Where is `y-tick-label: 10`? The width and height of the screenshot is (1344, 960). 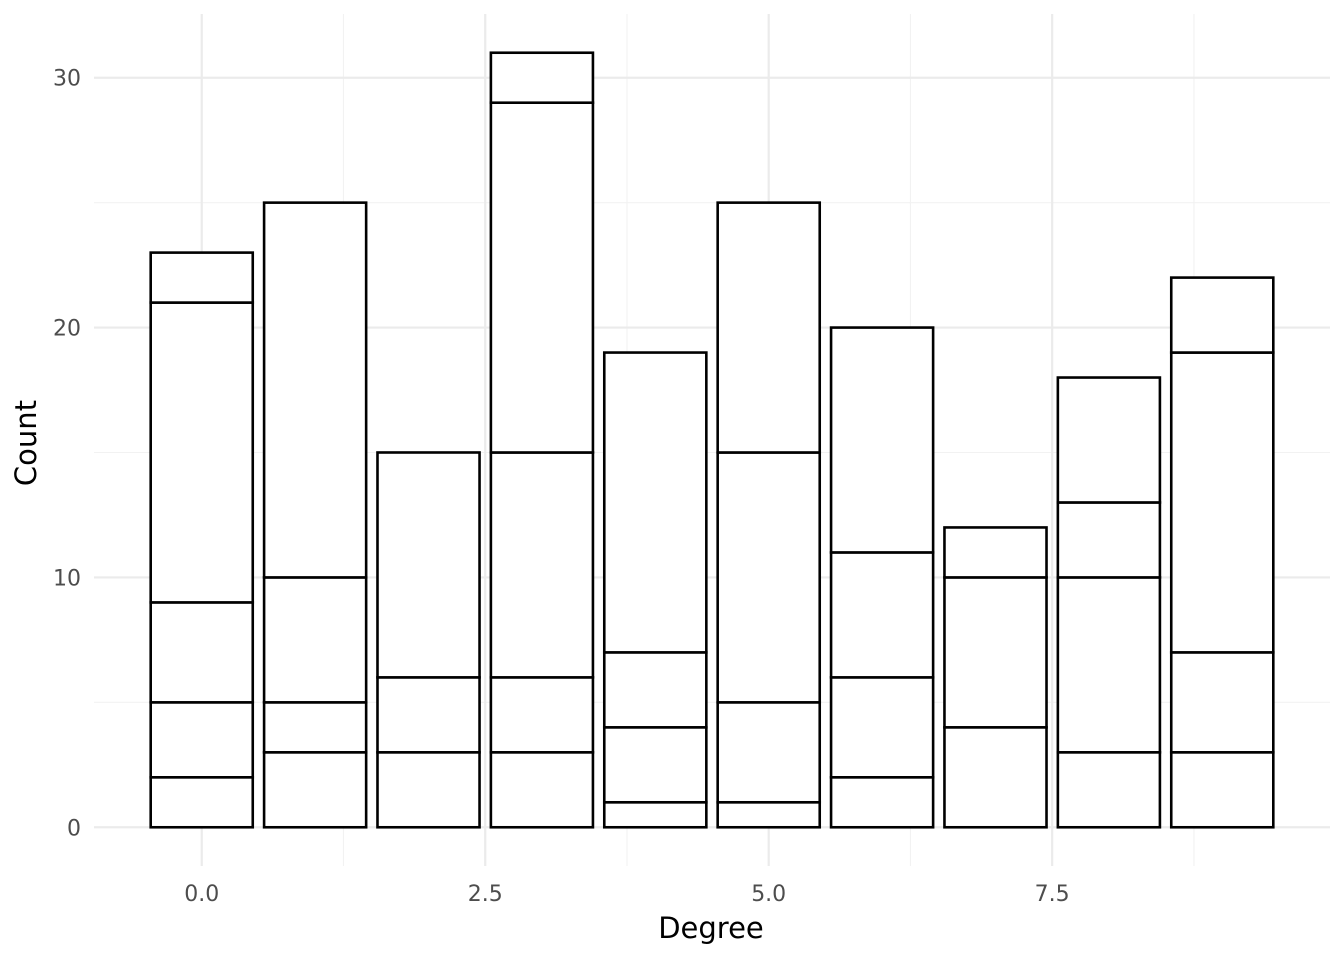
y-tick-label: 10 is located at coordinates (67, 578).